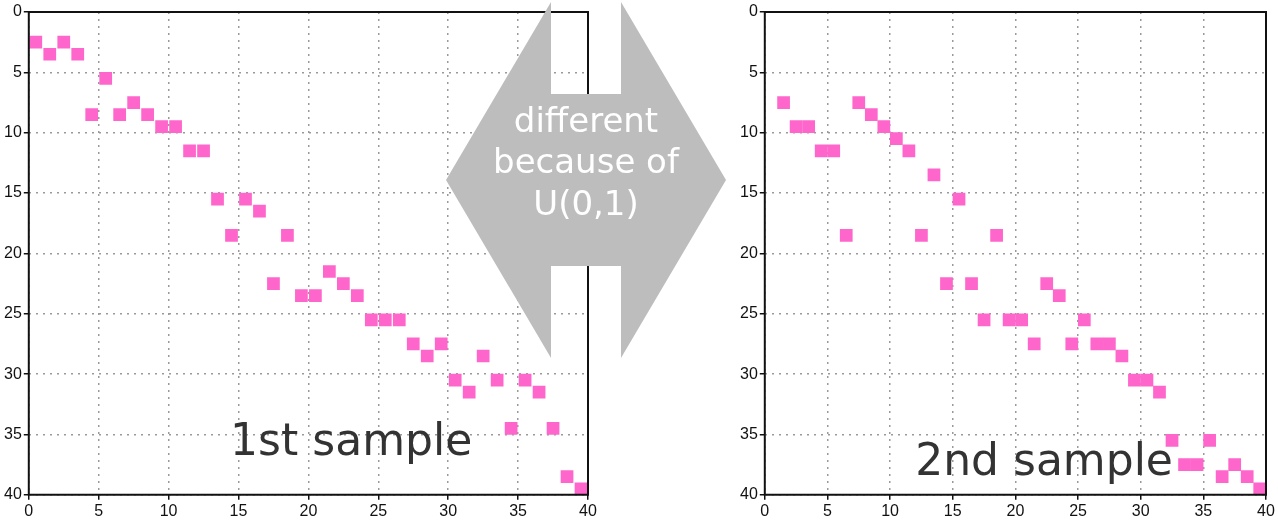  I want to click on annotation: different because of U(0,1), so click(586, 162).